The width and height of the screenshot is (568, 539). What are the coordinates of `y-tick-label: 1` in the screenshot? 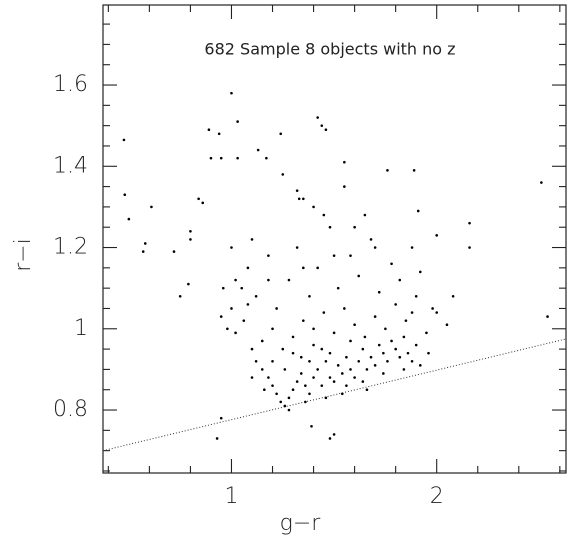 It's located at (81, 328).